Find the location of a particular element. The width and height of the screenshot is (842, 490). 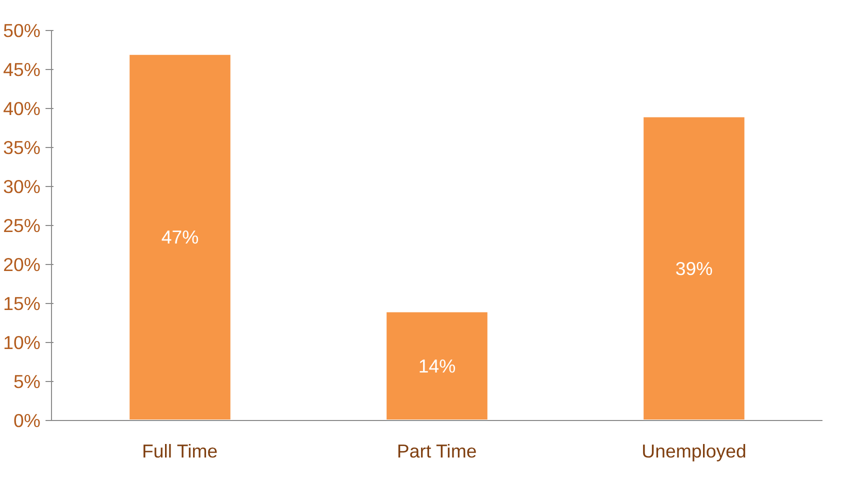

y-tick-label: 15% is located at coordinates (22, 303).